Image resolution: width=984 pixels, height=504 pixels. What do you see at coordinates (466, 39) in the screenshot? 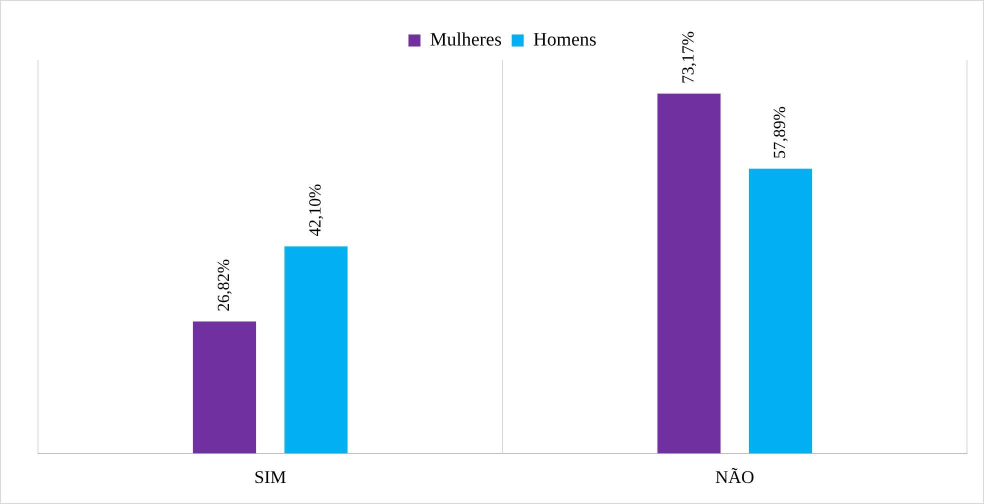
I see `legend-label: Mulheres` at bounding box center [466, 39].